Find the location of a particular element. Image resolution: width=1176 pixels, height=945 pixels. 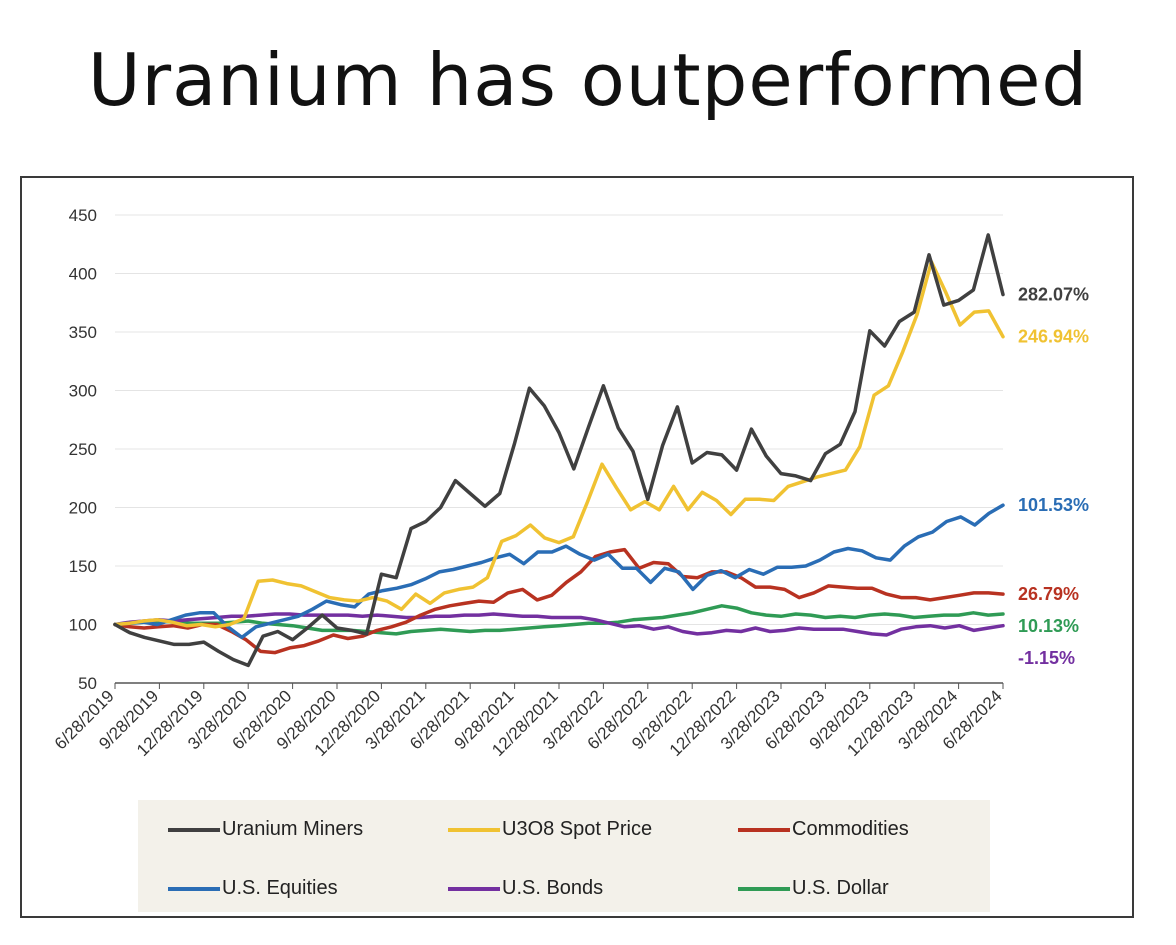

legend-label: U.S. Dollar is located at coordinates (840, 888).